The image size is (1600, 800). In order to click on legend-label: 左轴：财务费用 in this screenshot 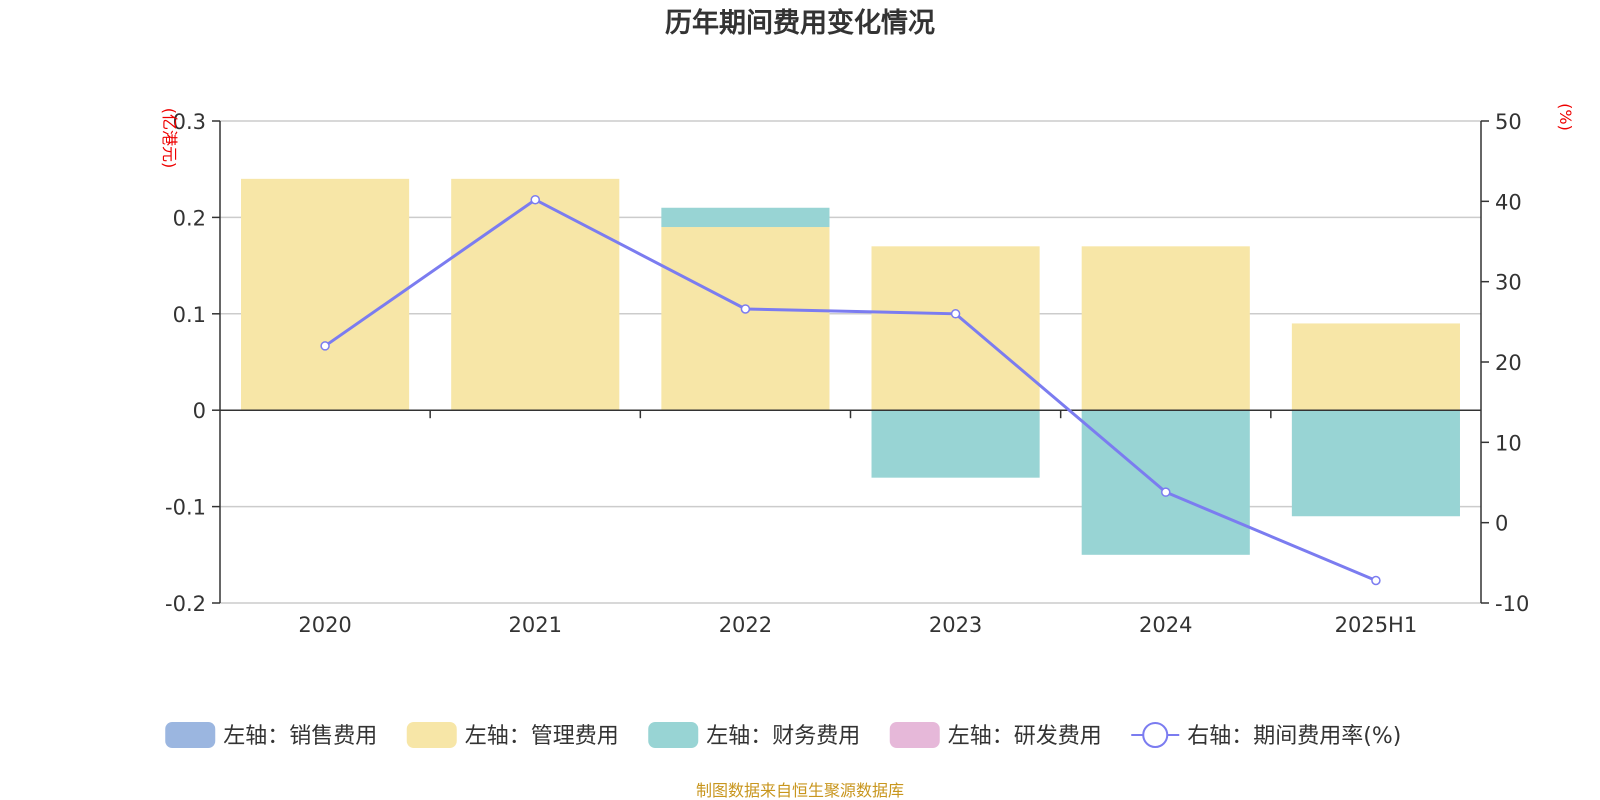, I will do `click(783, 736)`.